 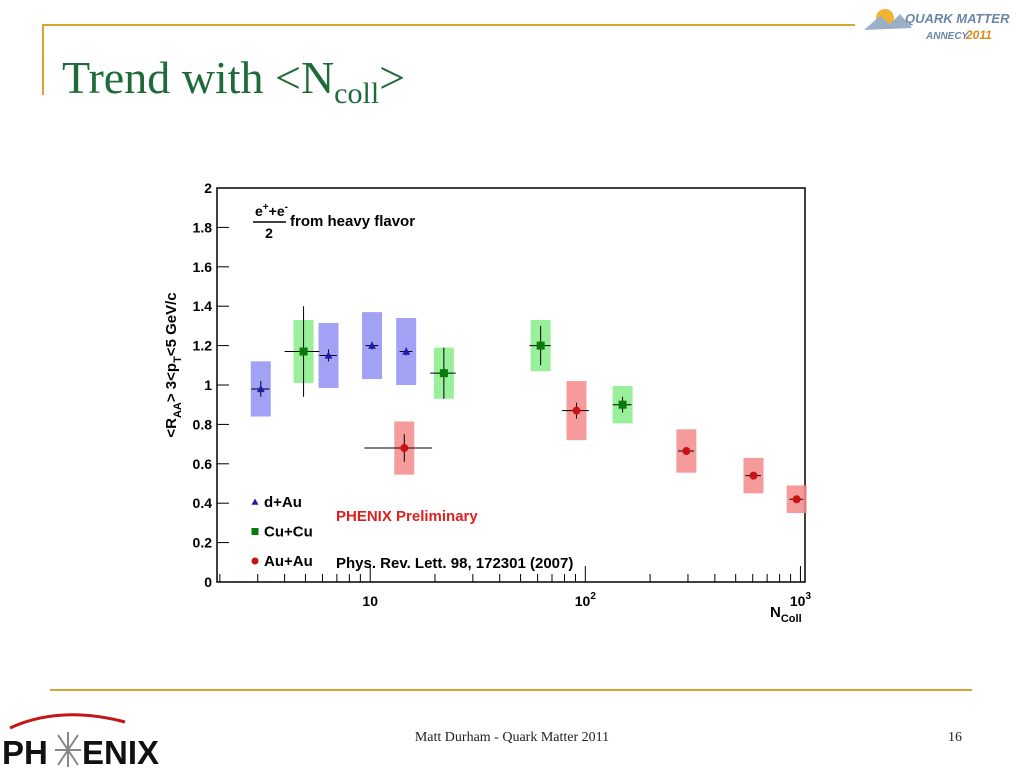 What do you see at coordinates (203, 227) in the screenshot?
I see `y-tick-label: 1.8` at bounding box center [203, 227].